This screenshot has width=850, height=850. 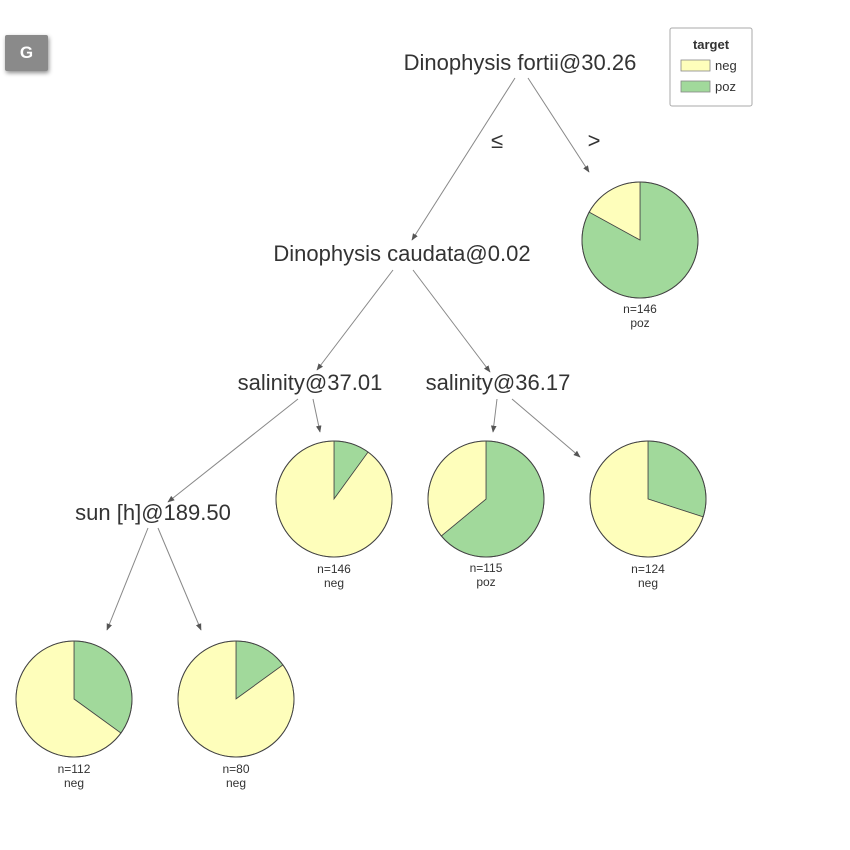 What do you see at coordinates (498, 382) in the screenshot?
I see `node-salinity-2-label: salinity@36.17` at bounding box center [498, 382].